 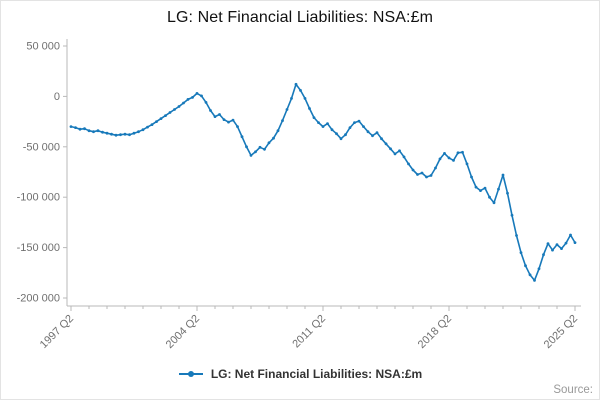 I want to click on legend-item: LG: Net Financial Liabilities: NSA:£m, so click(x=300, y=374).